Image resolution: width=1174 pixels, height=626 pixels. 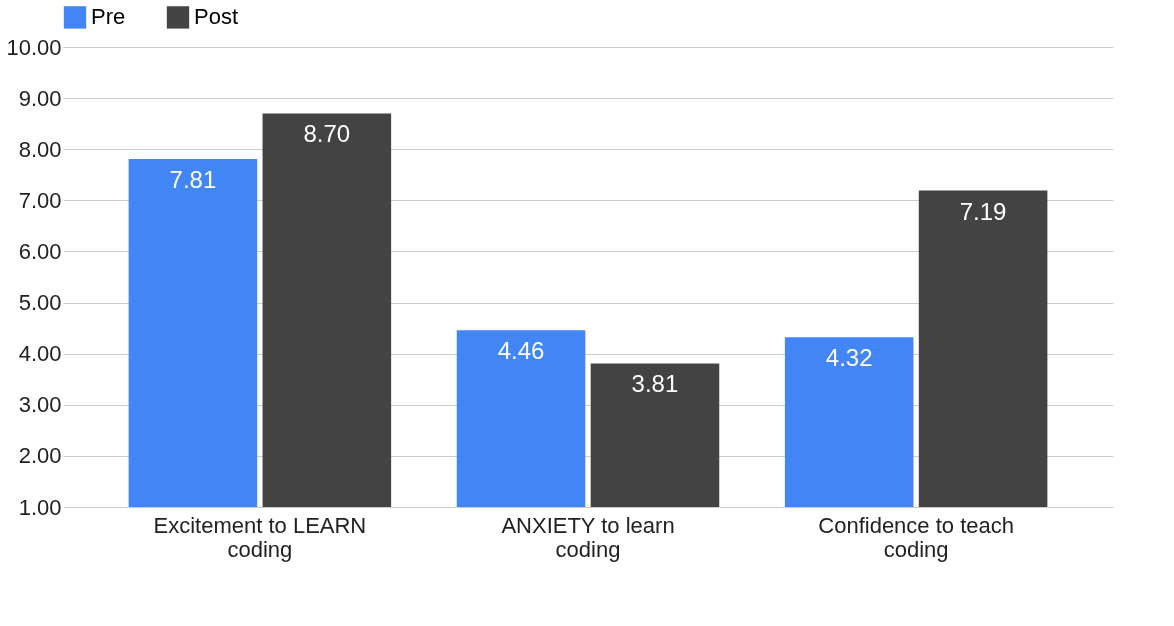 I want to click on y-tick-label: 8.00, so click(x=40, y=149).